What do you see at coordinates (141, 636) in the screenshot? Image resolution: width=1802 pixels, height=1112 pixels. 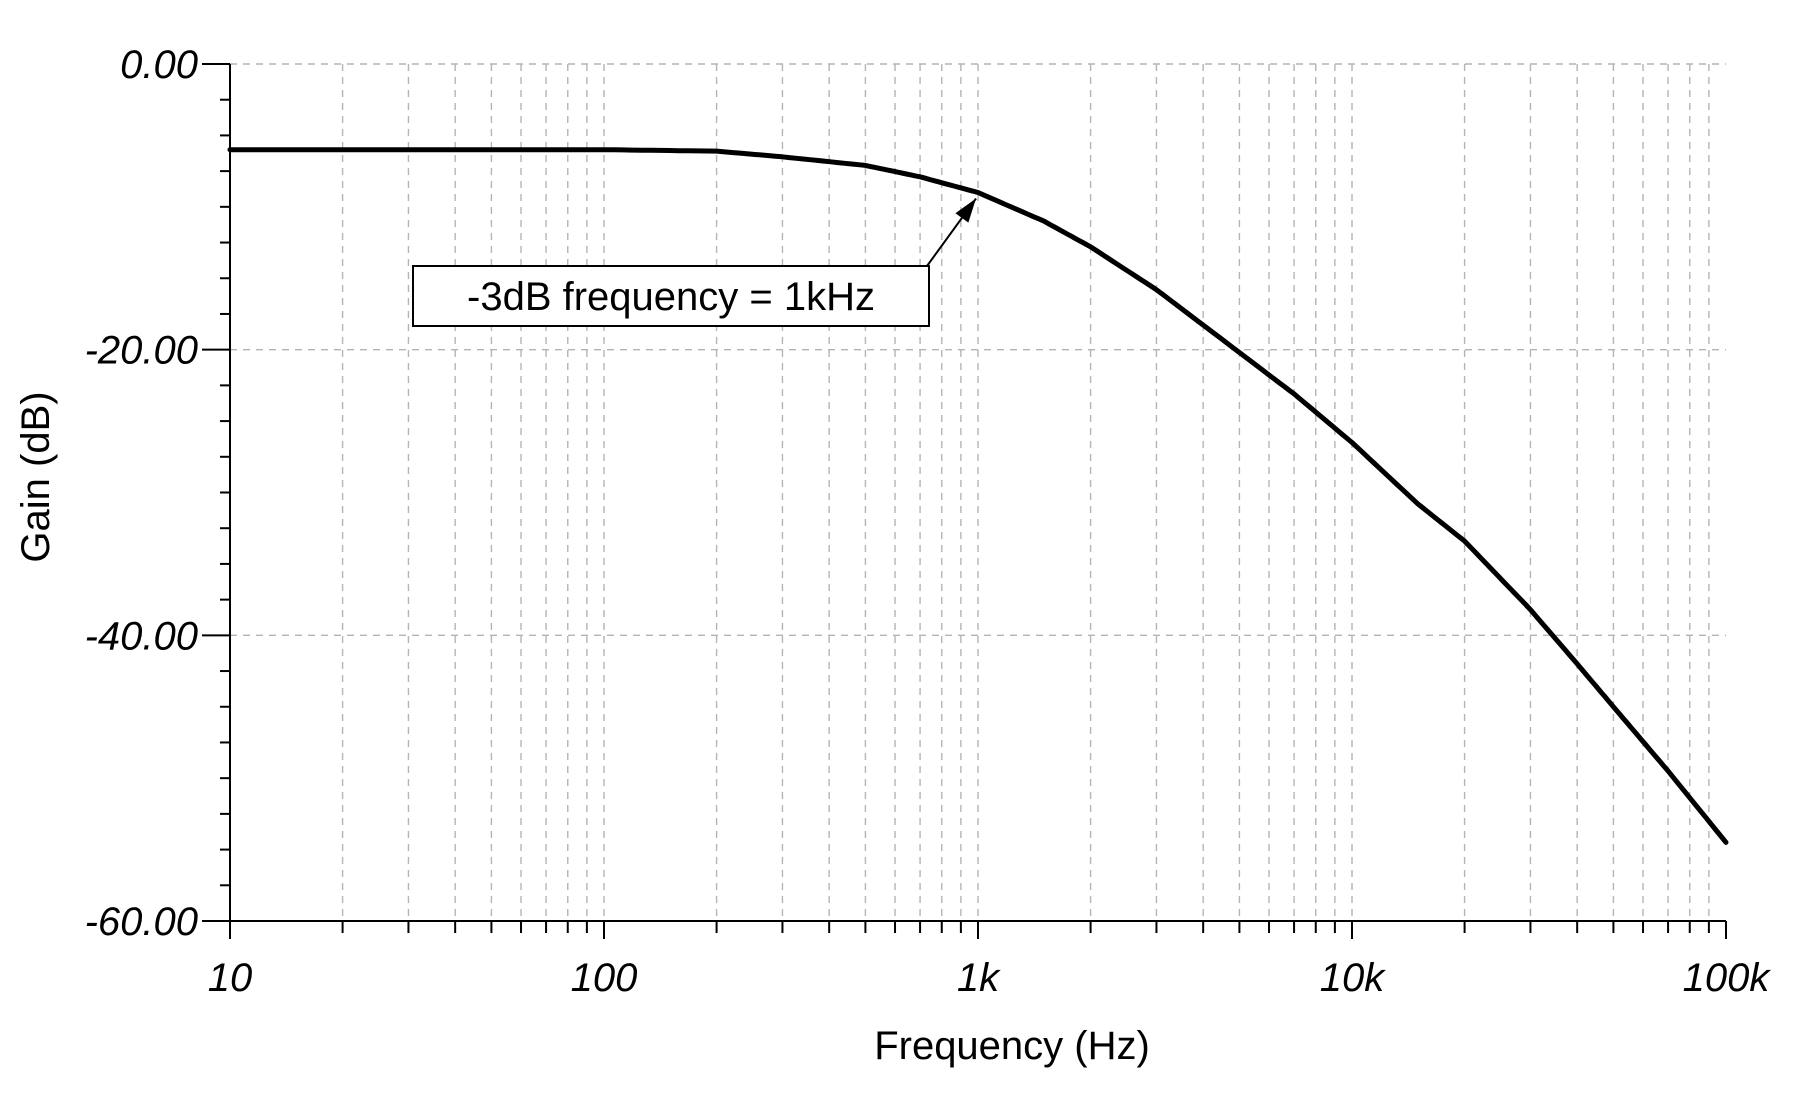 I see `y-tick-label: -40.00` at bounding box center [141, 636].